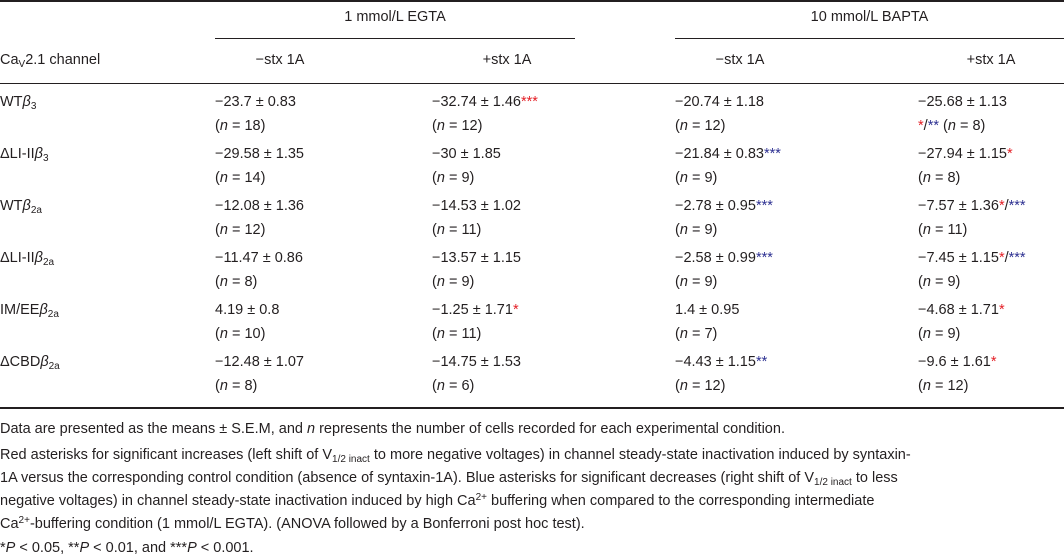  I want to click on header-bottom-rule, so click(532, 84).